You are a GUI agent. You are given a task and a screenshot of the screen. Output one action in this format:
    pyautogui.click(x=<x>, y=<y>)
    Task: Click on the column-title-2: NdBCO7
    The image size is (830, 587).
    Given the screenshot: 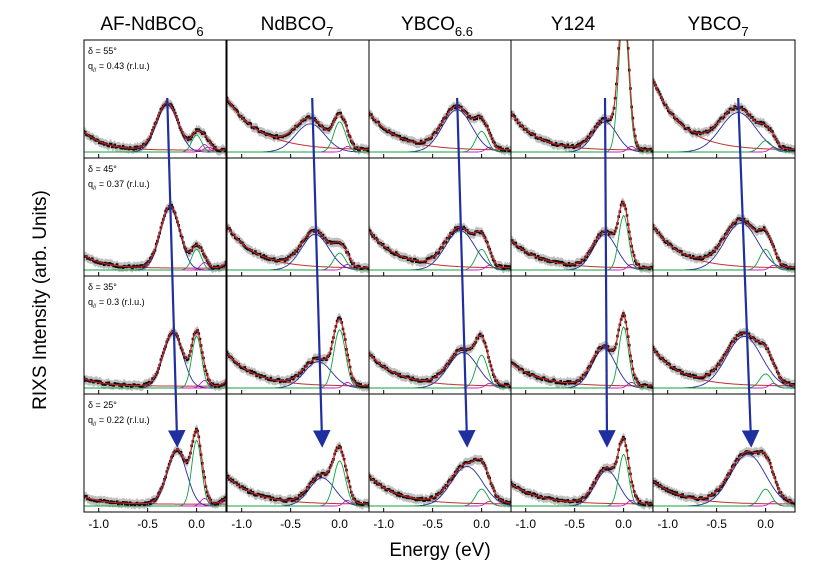 What is the action you would take?
    pyautogui.click(x=297, y=26)
    